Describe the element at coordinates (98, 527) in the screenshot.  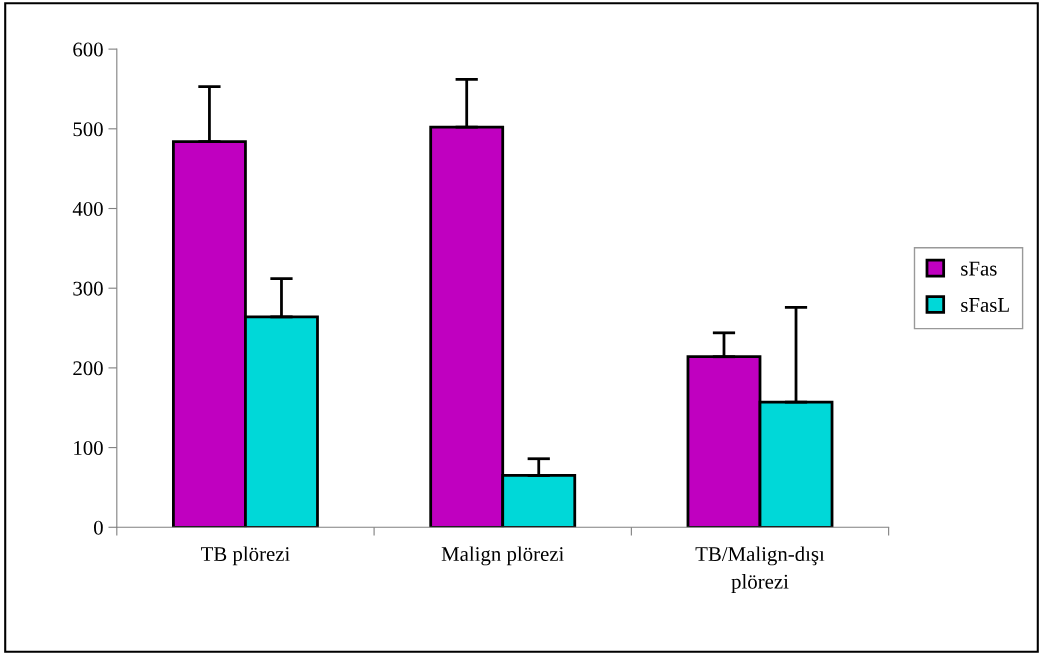
I see `y-tick-label: 0` at that location.